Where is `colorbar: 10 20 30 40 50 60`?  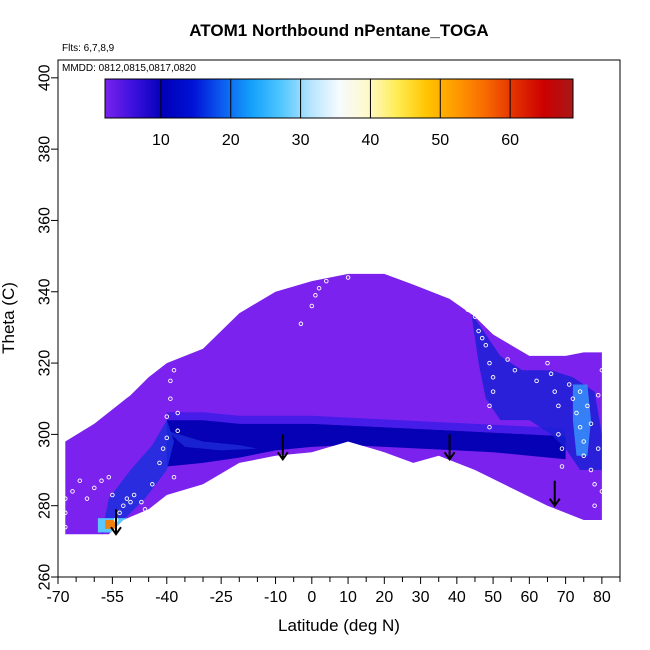 colorbar: 10 20 30 40 50 60 is located at coordinates (339, 113).